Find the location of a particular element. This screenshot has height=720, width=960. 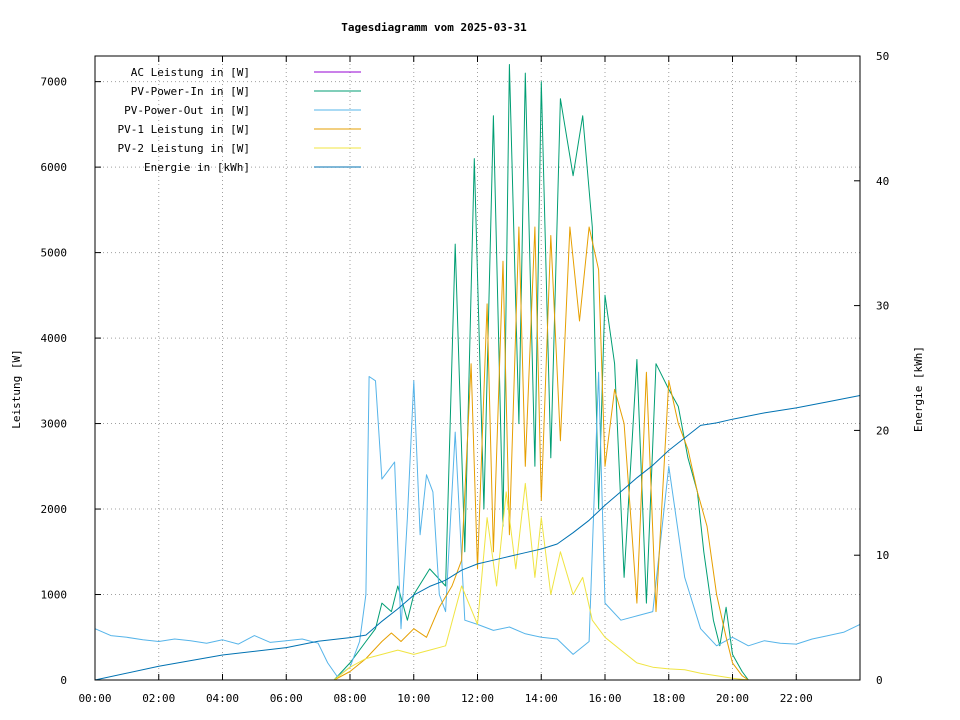

x-tick-label: 14:00 is located at coordinates (541, 698).